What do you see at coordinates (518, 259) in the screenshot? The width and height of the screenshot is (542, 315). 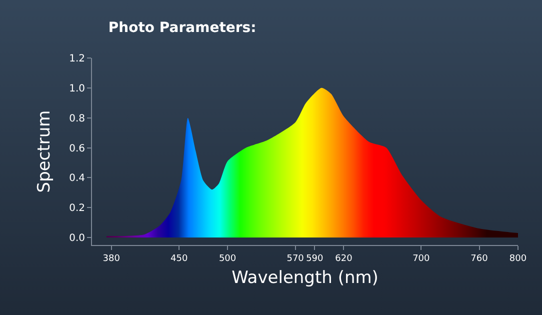 I see `x-tick-label: 800` at bounding box center [518, 259].